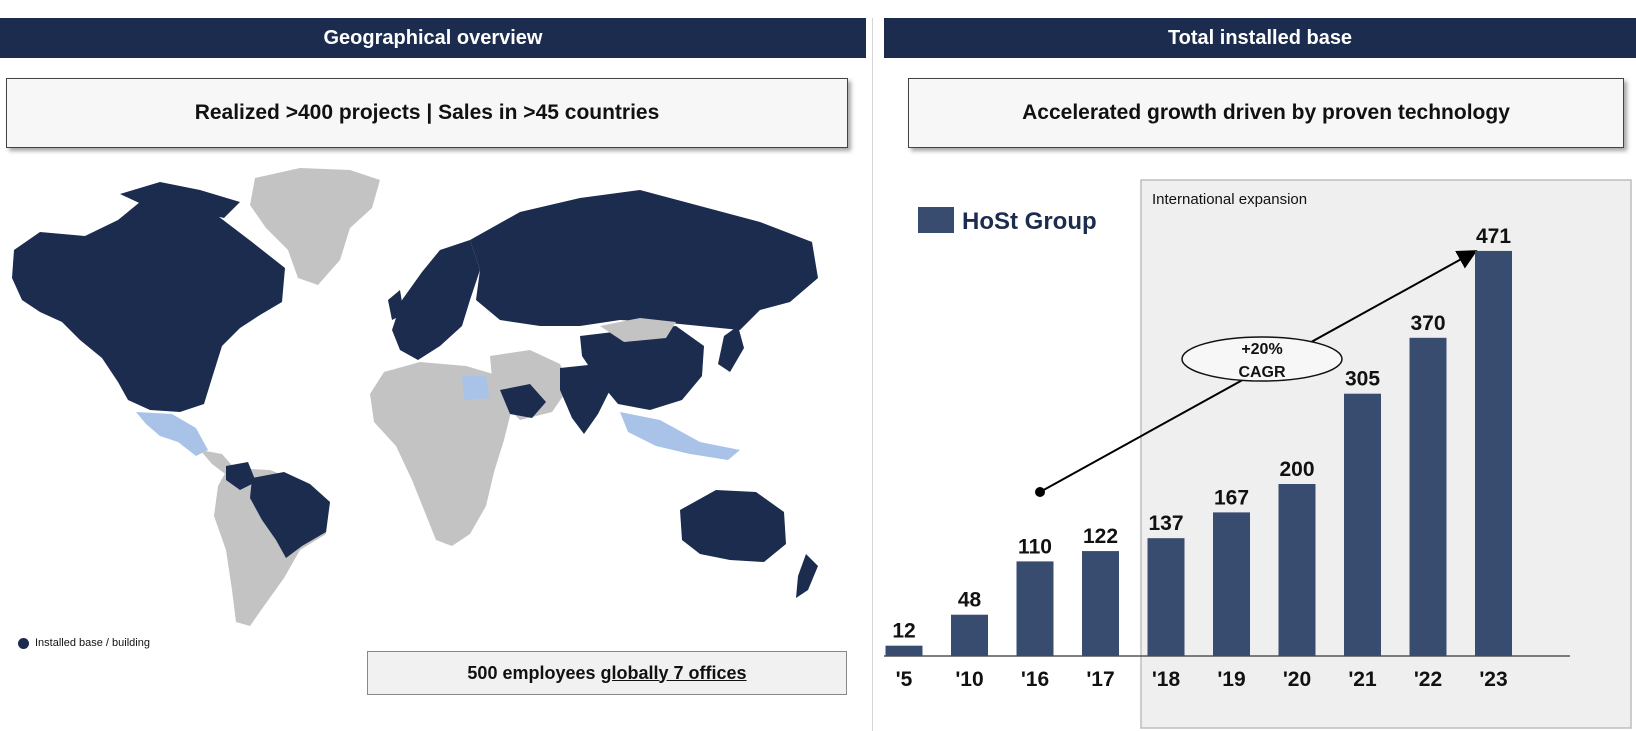 The width and height of the screenshot is (1636, 731). Describe the element at coordinates (903, 631) in the screenshot. I see `bar-value-label-0: 12` at that location.